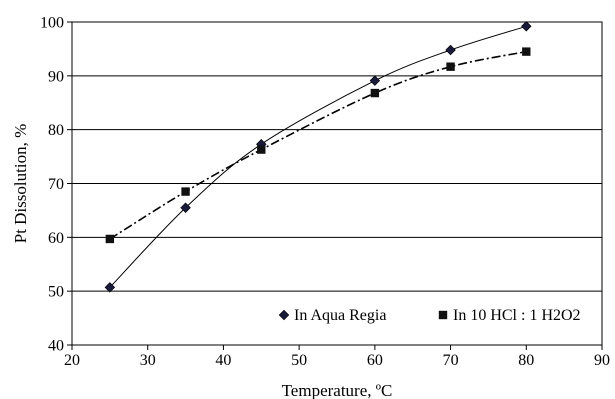 The height and width of the screenshot is (399, 615). What do you see at coordinates (526, 360) in the screenshot?
I see `x-tick-label: 80` at bounding box center [526, 360].